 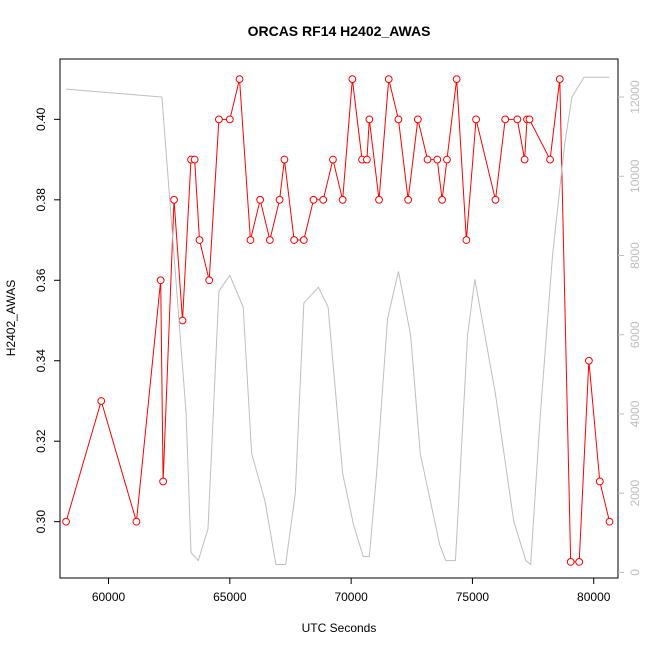 What do you see at coordinates (339, 628) in the screenshot?
I see `x-axis-label: UTC Seconds` at bounding box center [339, 628].